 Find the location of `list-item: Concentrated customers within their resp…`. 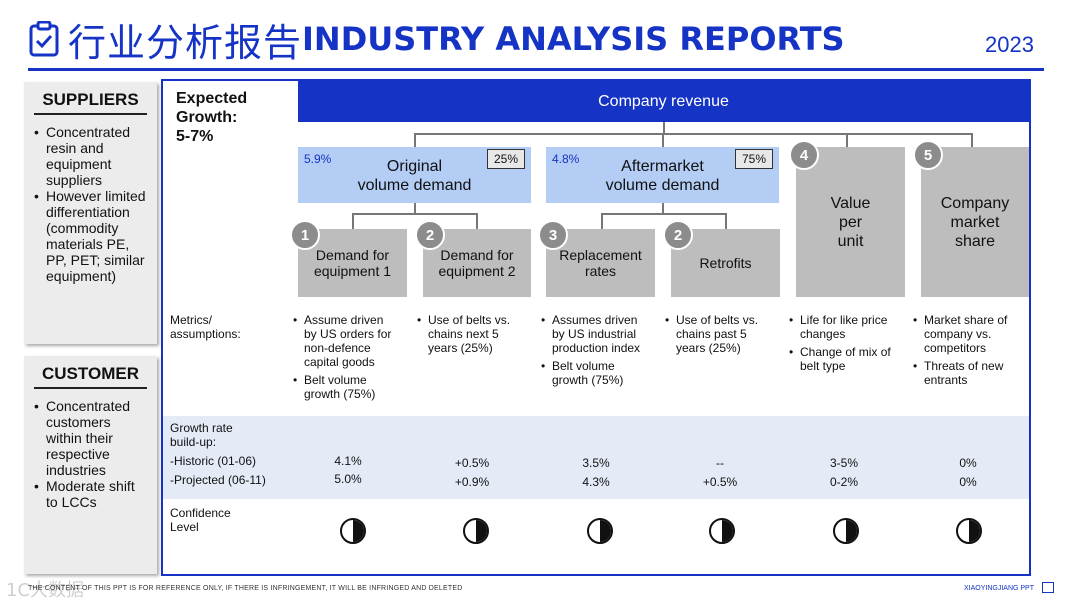

list-item: Concentrated customers within their resp… is located at coordinates (91, 438).